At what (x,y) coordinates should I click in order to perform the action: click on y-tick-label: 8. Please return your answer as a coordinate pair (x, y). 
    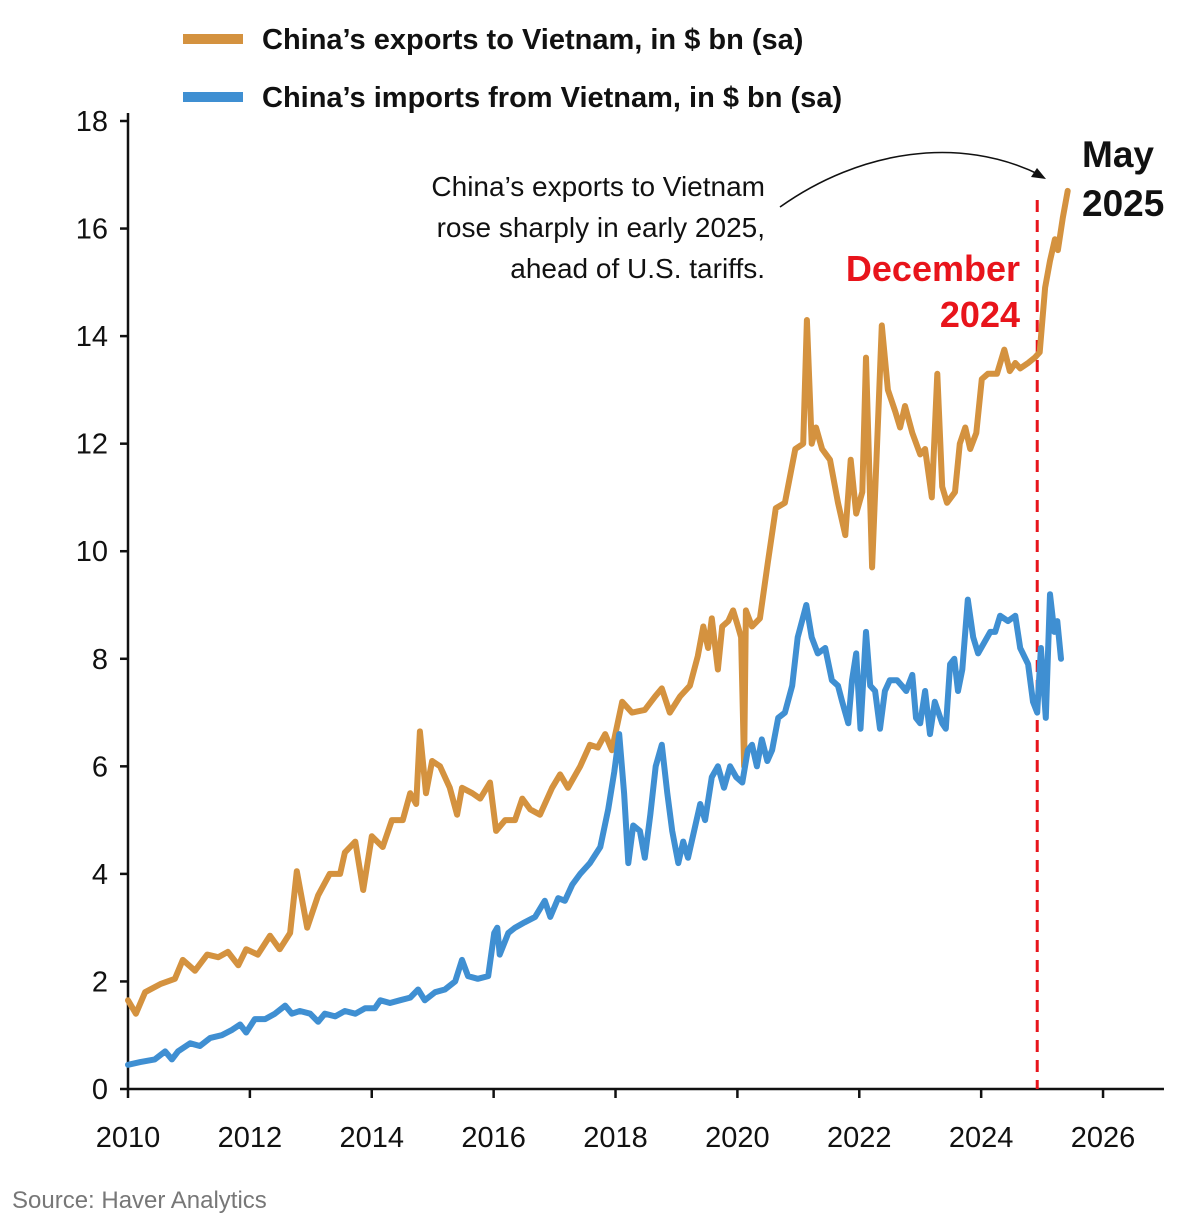
    Looking at the image, I should click on (100, 660).